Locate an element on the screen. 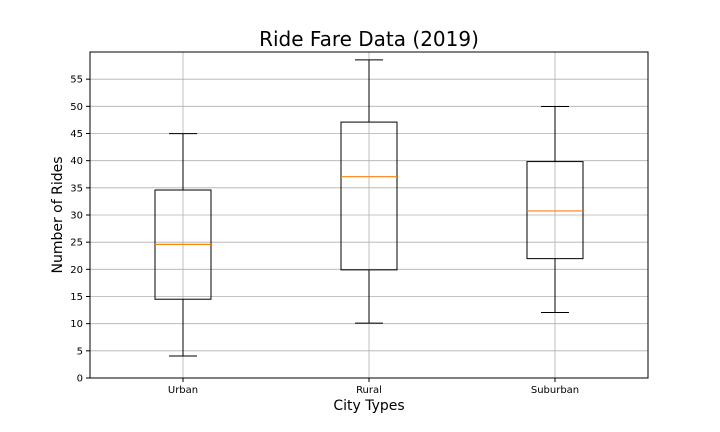 This screenshot has height=432, width=720. y-tick-label: 20 is located at coordinates (76, 270).